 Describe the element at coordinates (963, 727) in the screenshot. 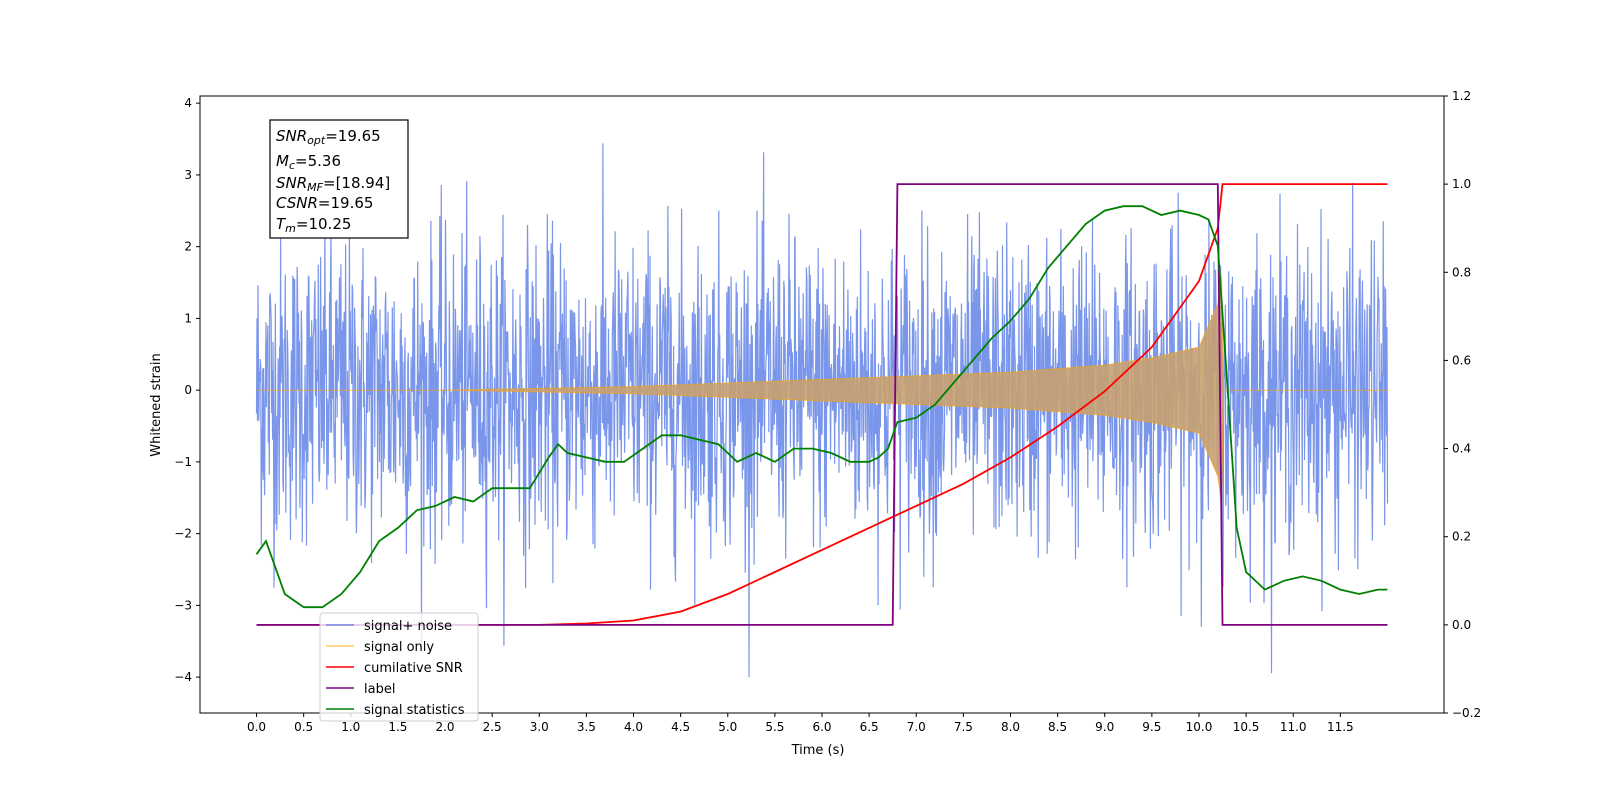

I see `x-tick-label: 7.5` at that location.